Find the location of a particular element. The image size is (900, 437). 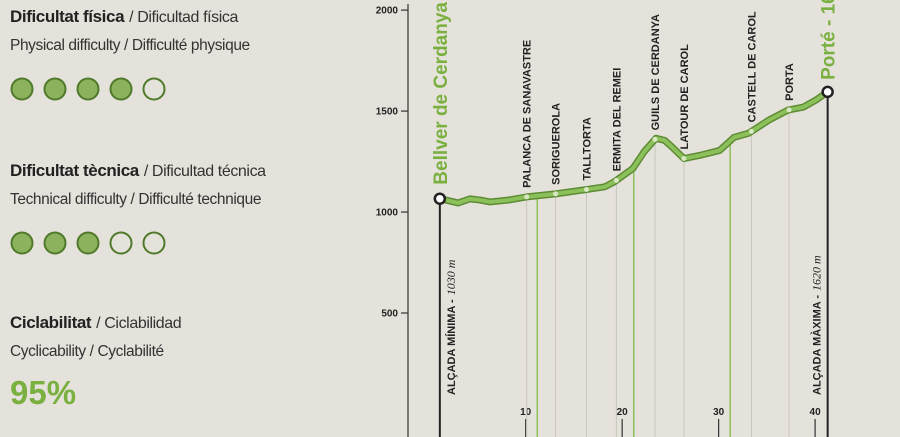

waypoint-label: CASTELL DE CAROL is located at coordinates (752, 66).